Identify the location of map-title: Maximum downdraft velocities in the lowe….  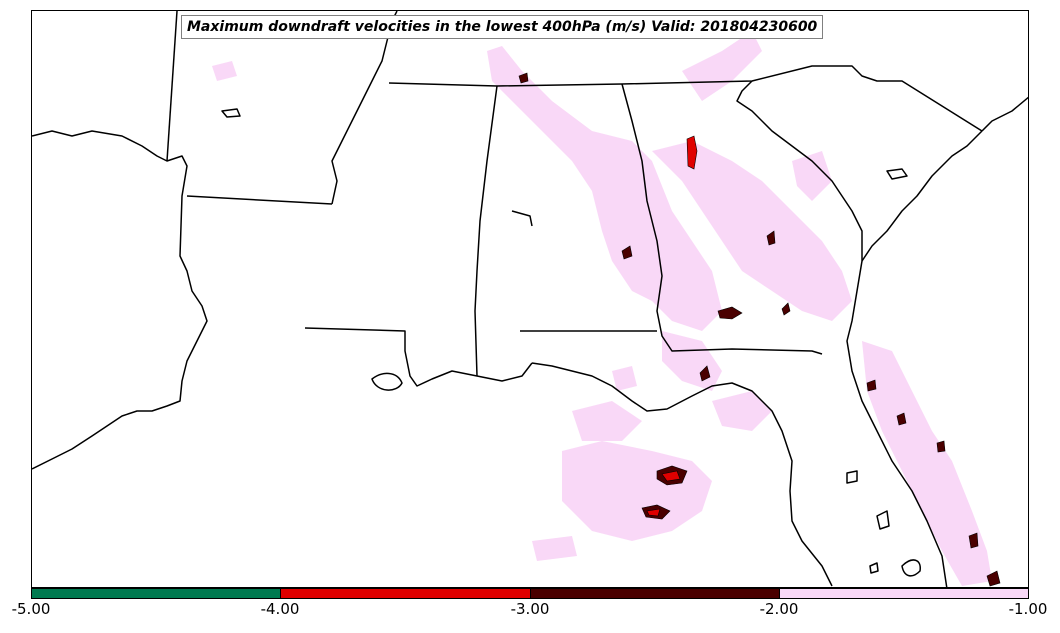
(502, 27).